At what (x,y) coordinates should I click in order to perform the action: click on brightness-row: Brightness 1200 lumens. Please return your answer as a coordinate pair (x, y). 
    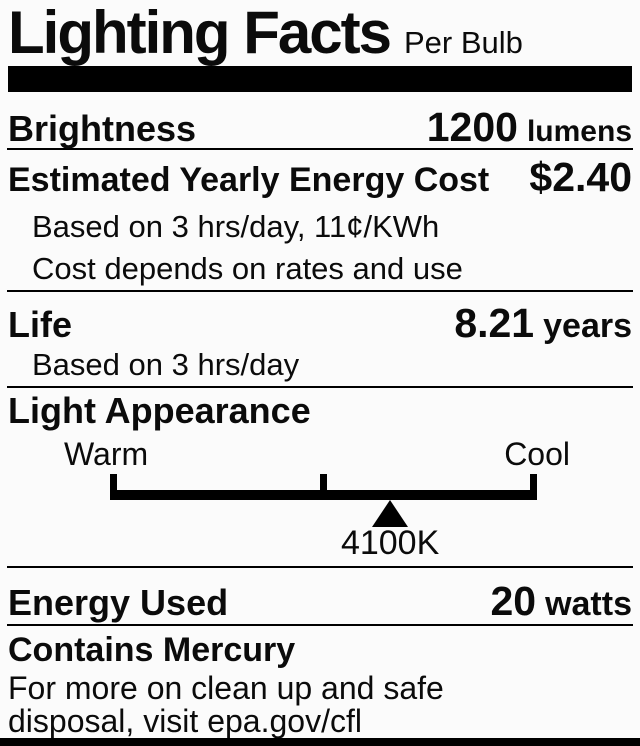
    Looking at the image, I should click on (320, 127).